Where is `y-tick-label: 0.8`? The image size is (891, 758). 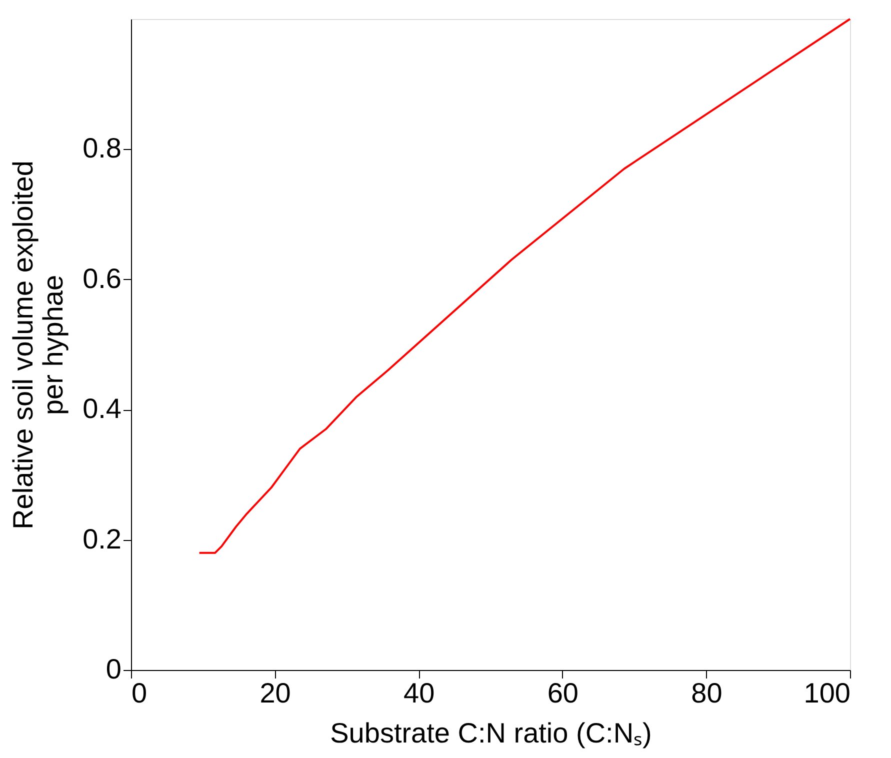 y-tick-label: 0.8 is located at coordinates (102, 148).